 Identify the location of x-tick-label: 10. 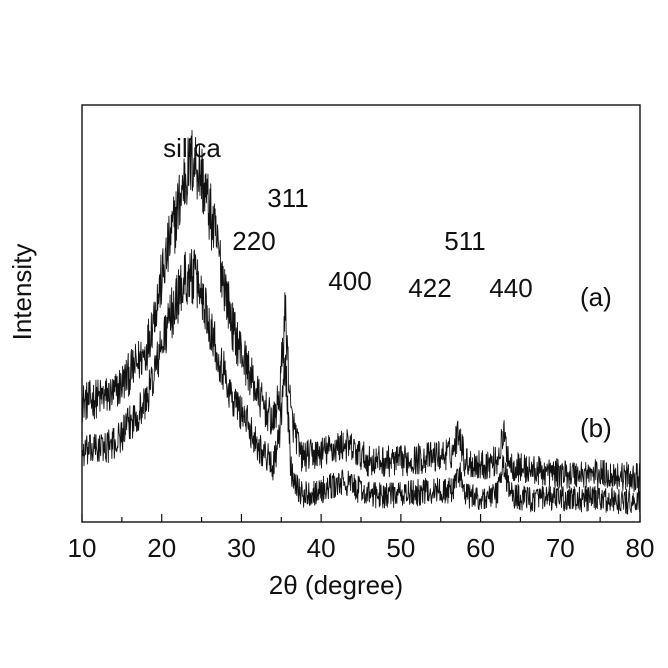
(82, 548).